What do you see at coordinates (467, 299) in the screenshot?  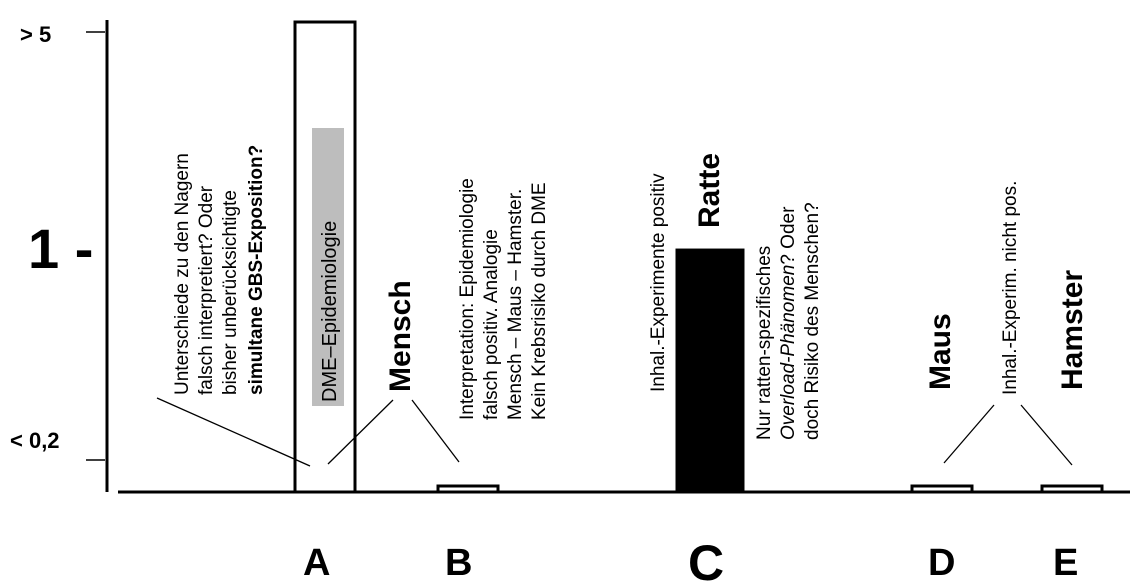 I see `annotation-b-line-1: Interpretation: Epidemiologie` at bounding box center [467, 299].